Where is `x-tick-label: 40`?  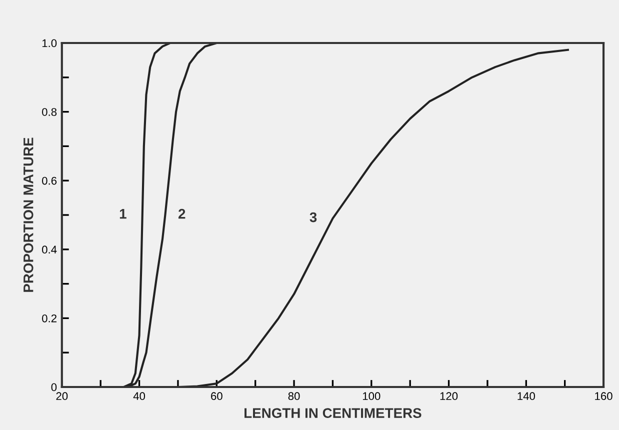 x-tick-label: 40 is located at coordinates (139, 396).